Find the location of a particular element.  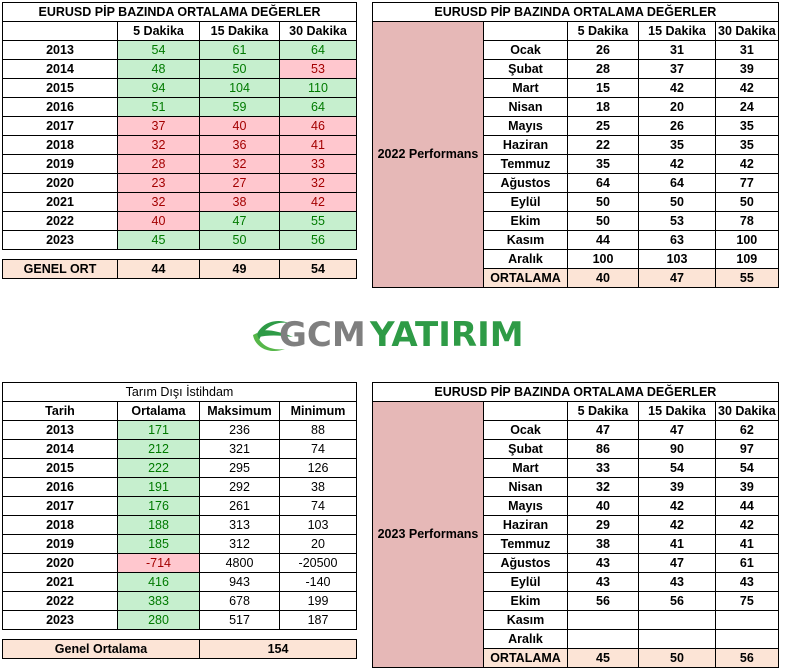

footer-value: 40 is located at coordinates (603, 278).